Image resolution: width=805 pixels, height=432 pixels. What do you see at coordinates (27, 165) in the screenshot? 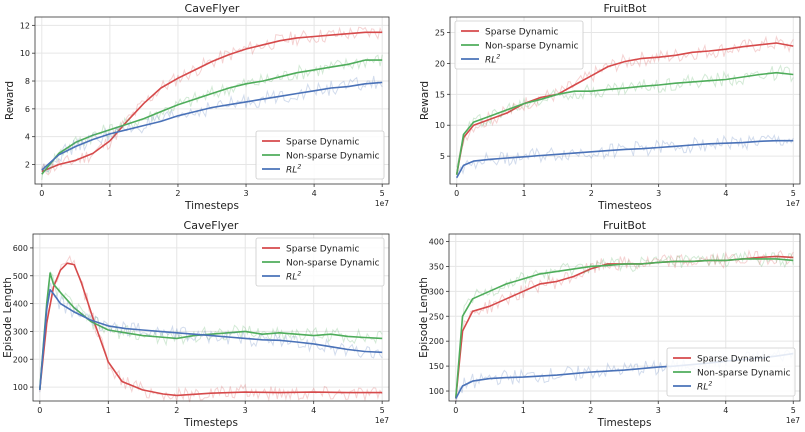
I see `y-tick-label: 2` at bounding box center [27, 165].